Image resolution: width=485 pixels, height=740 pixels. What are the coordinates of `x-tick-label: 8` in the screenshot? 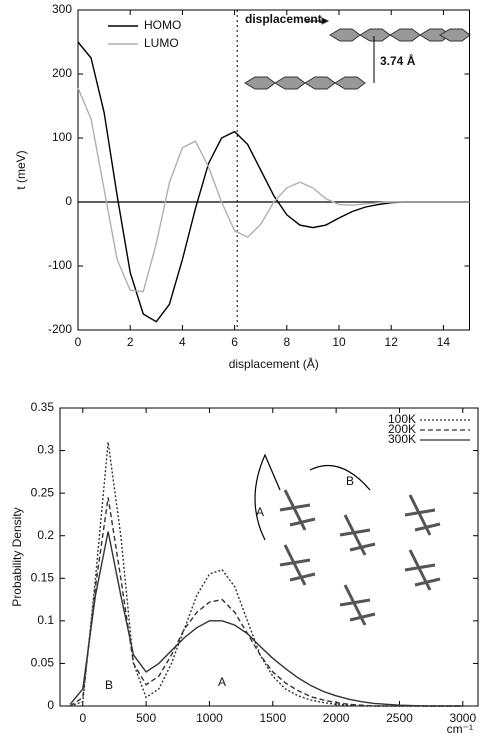 It's located at (286, 342).